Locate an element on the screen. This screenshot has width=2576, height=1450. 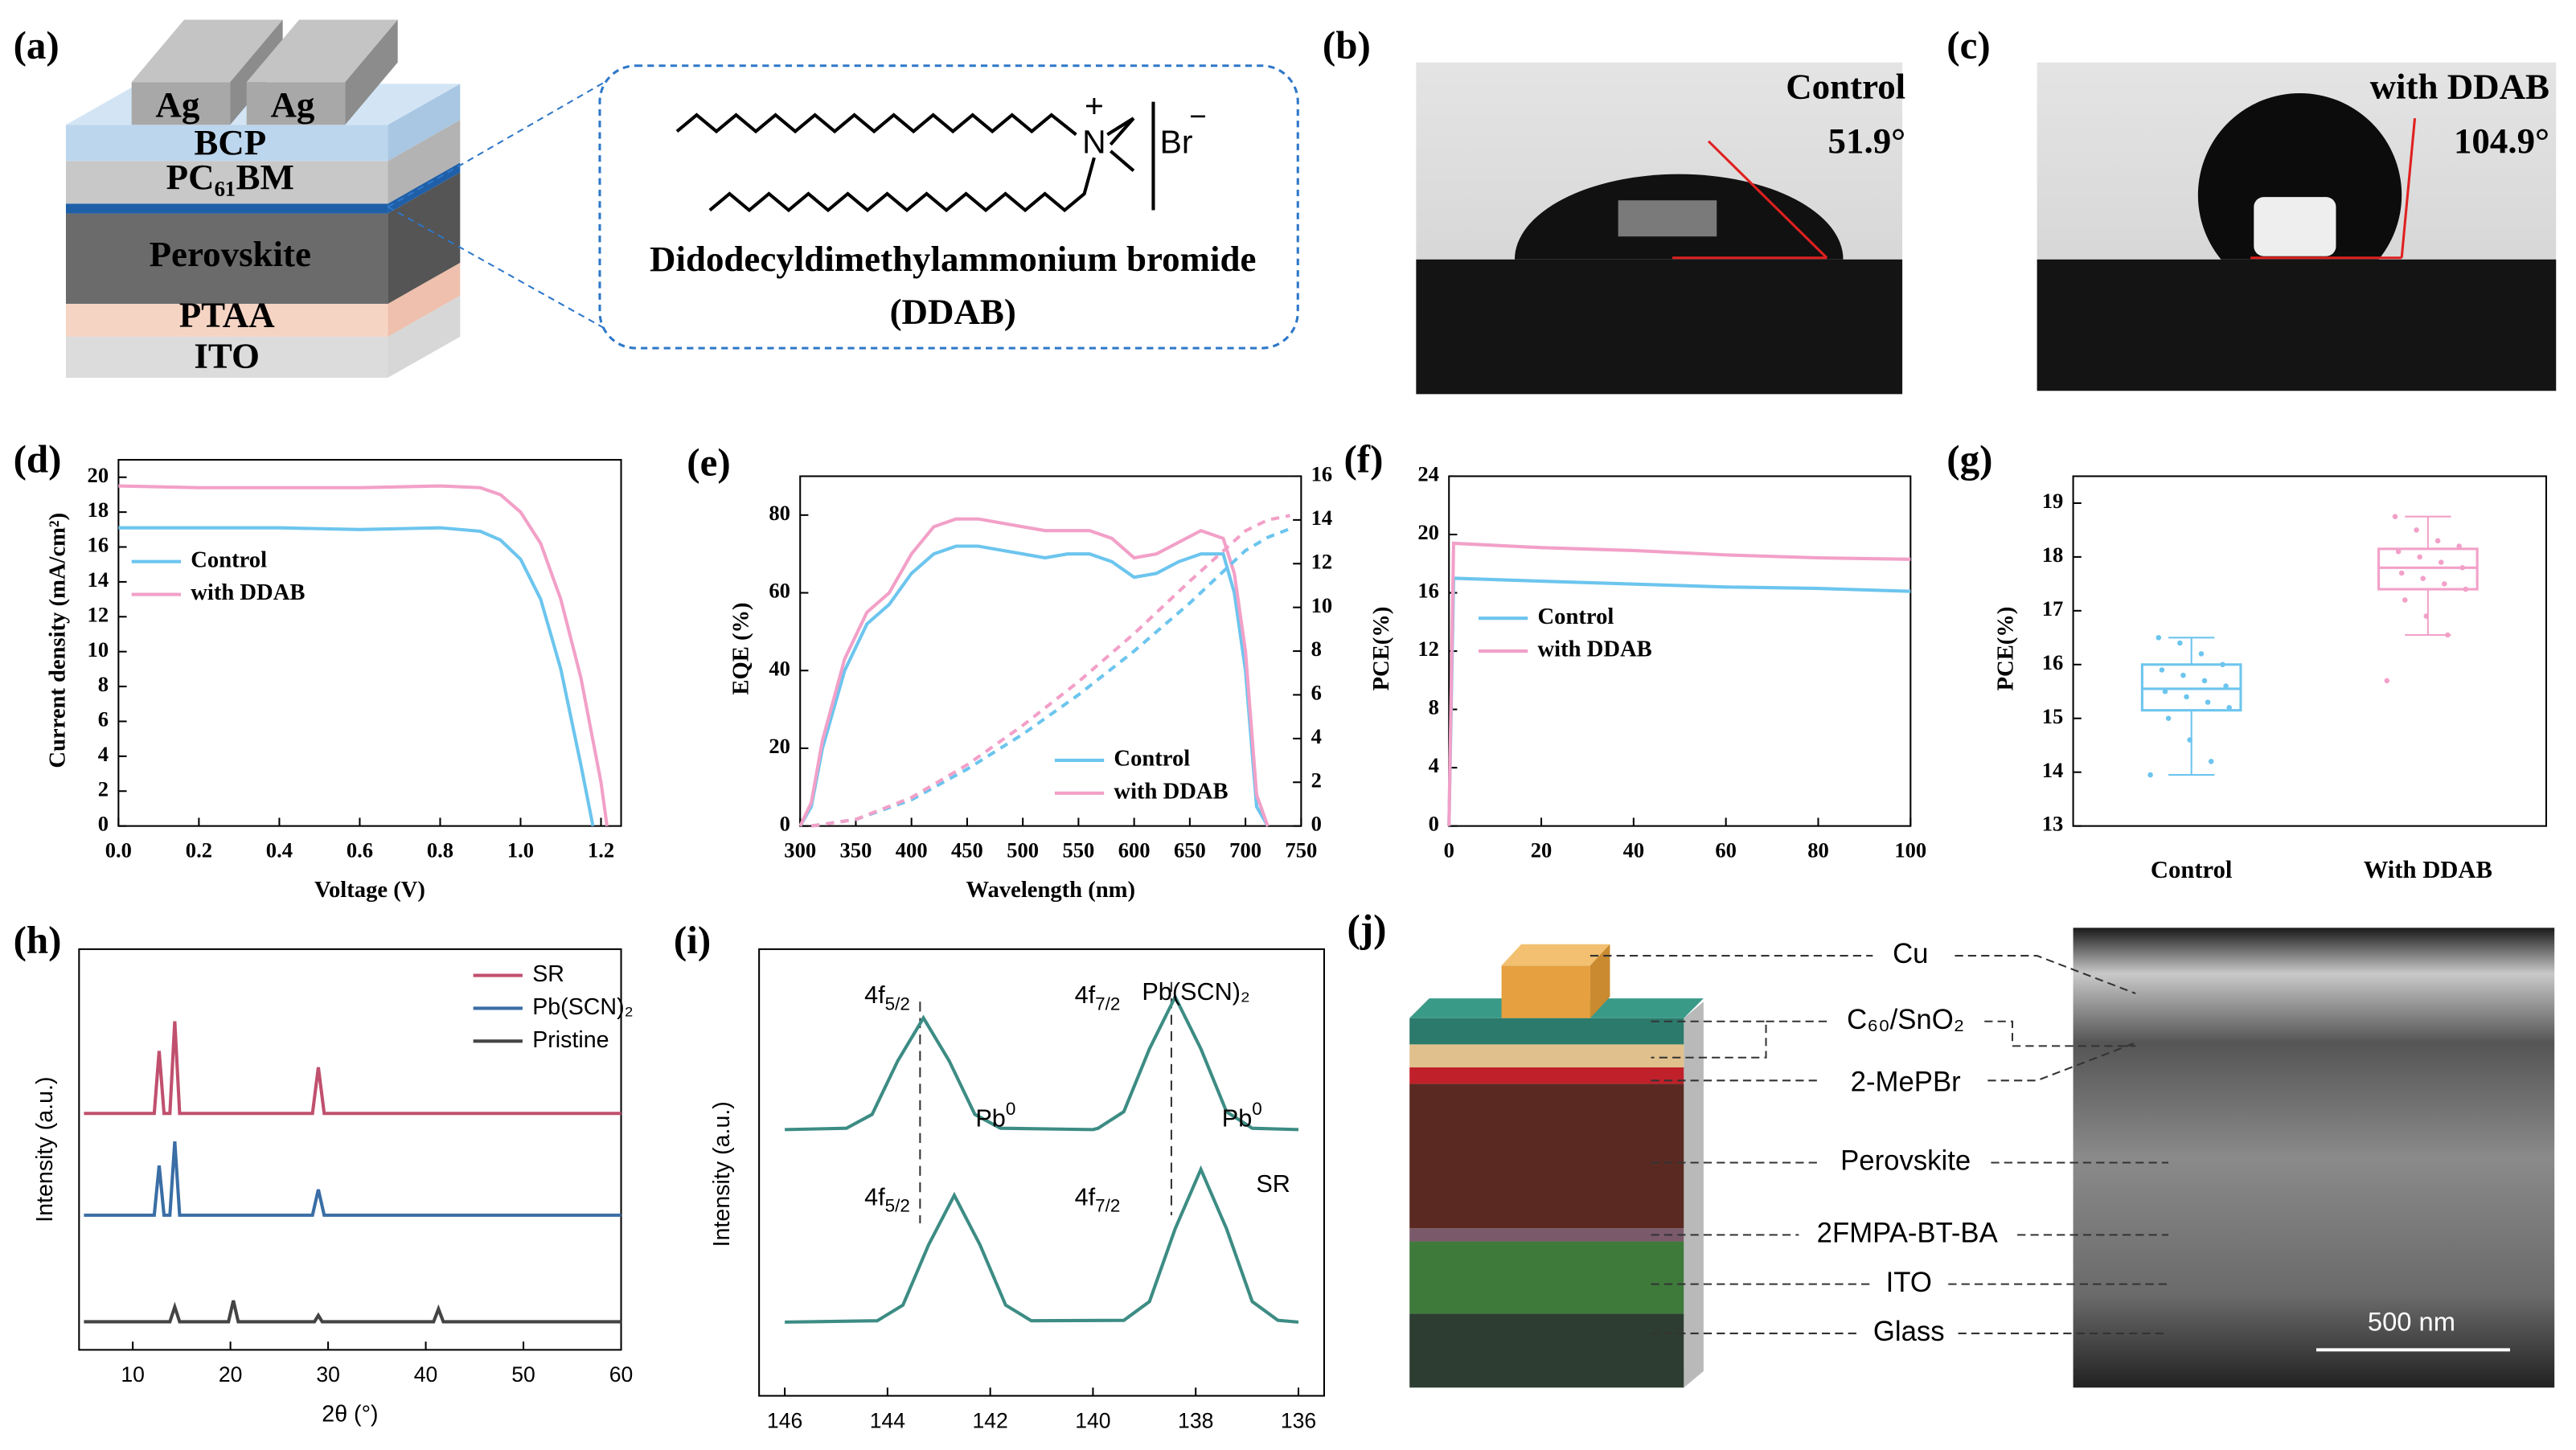
layer-label: C₆₀/SnO₂ is located at coordinates (1906, 1020).